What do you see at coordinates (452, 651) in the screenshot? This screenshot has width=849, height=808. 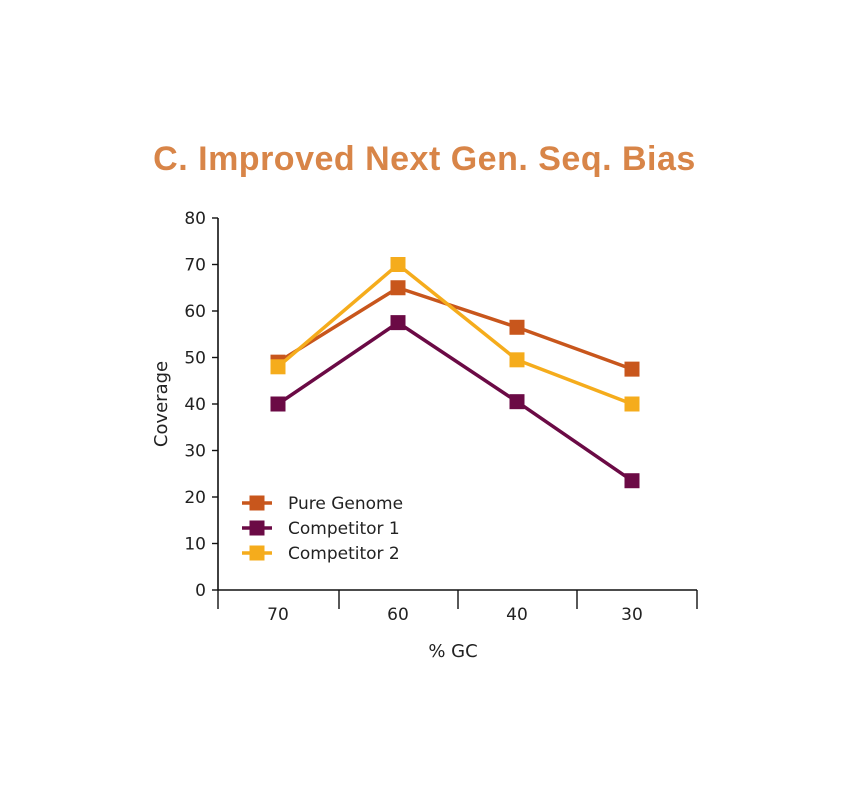 I see `x-axis-label: % GC` at bounding box center [452, 651].